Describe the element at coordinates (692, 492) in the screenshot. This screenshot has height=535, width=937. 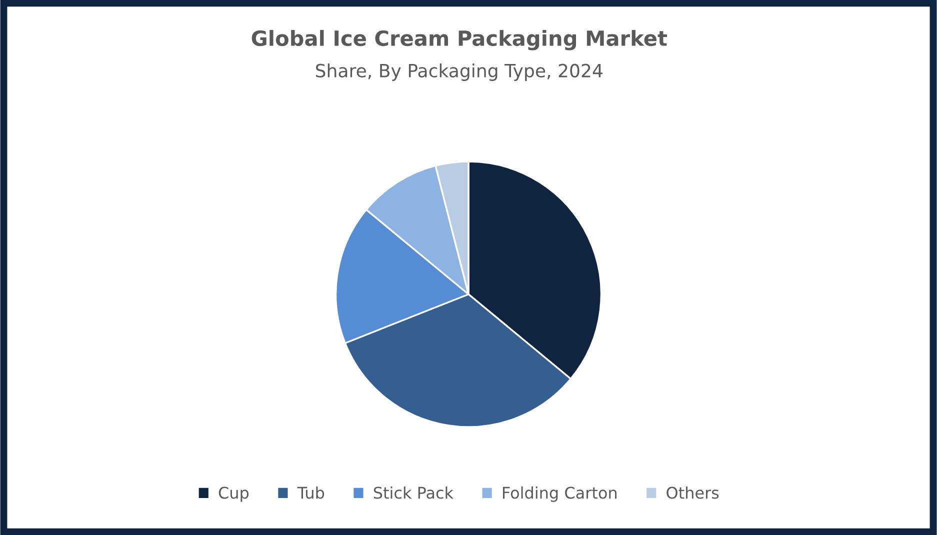
I see `legend-label: Others` at that location.